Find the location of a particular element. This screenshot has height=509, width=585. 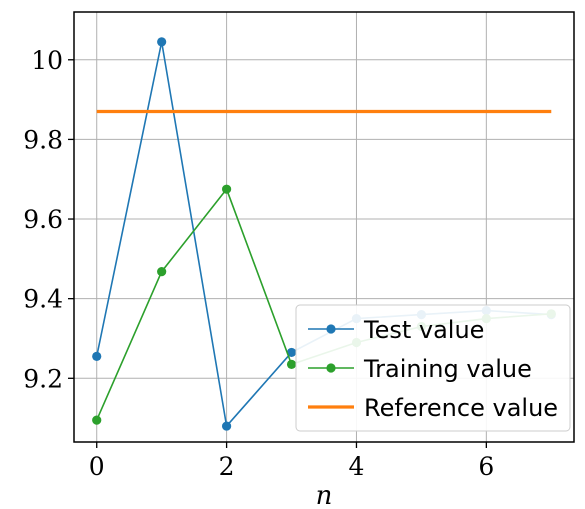

y-tick-label: 9.8 is located at coordinates (43, 139).